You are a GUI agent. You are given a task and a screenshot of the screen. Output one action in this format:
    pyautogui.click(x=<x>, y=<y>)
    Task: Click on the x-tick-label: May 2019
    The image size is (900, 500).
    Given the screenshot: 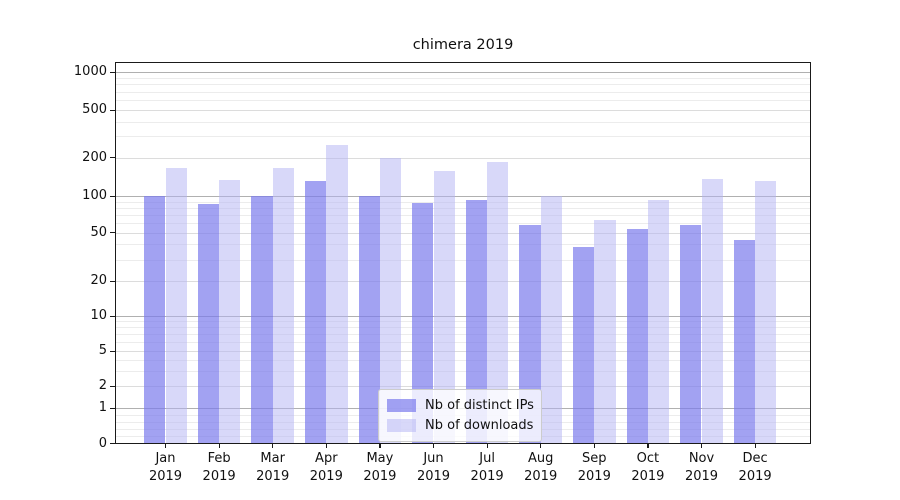 What is the action you would take?
    pyautogui.click(x=380, y=467)
    